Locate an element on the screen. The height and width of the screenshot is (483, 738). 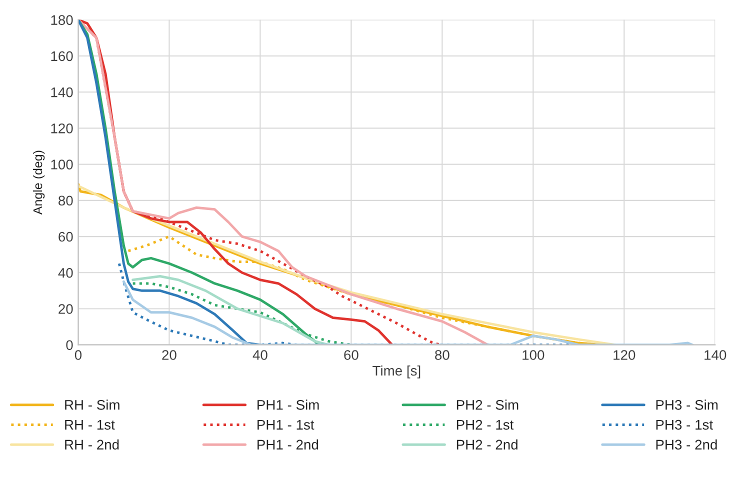
legend-label: PH2 - Sim is located at coordinates (487, 405).